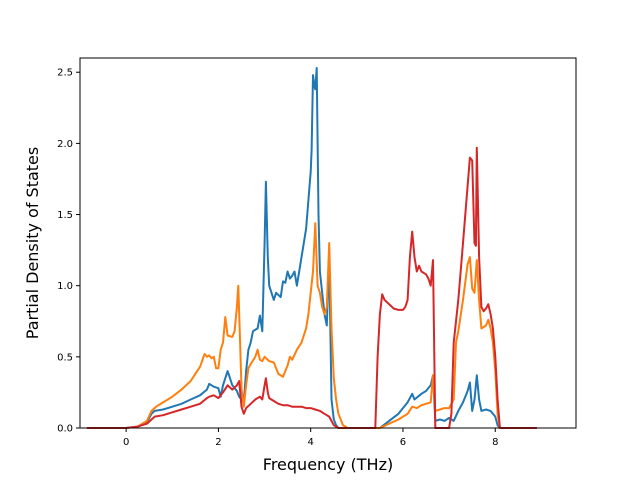  I want to click on x-tick-label: 6, so click(403, 442).